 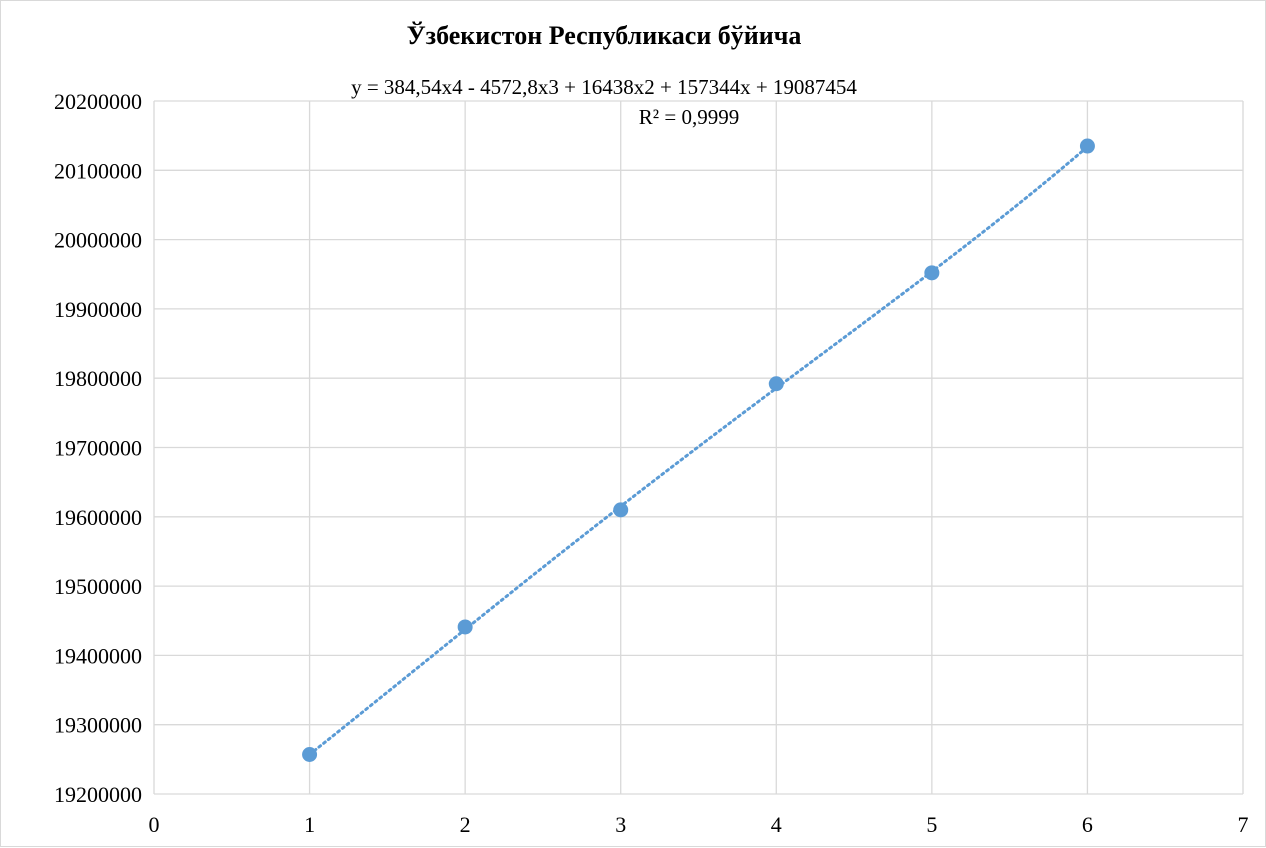 What do you see at coordinates (98, 725) in the screenshot?
I see `y-tick-label: 19300000` at bounding box center [98, 725].